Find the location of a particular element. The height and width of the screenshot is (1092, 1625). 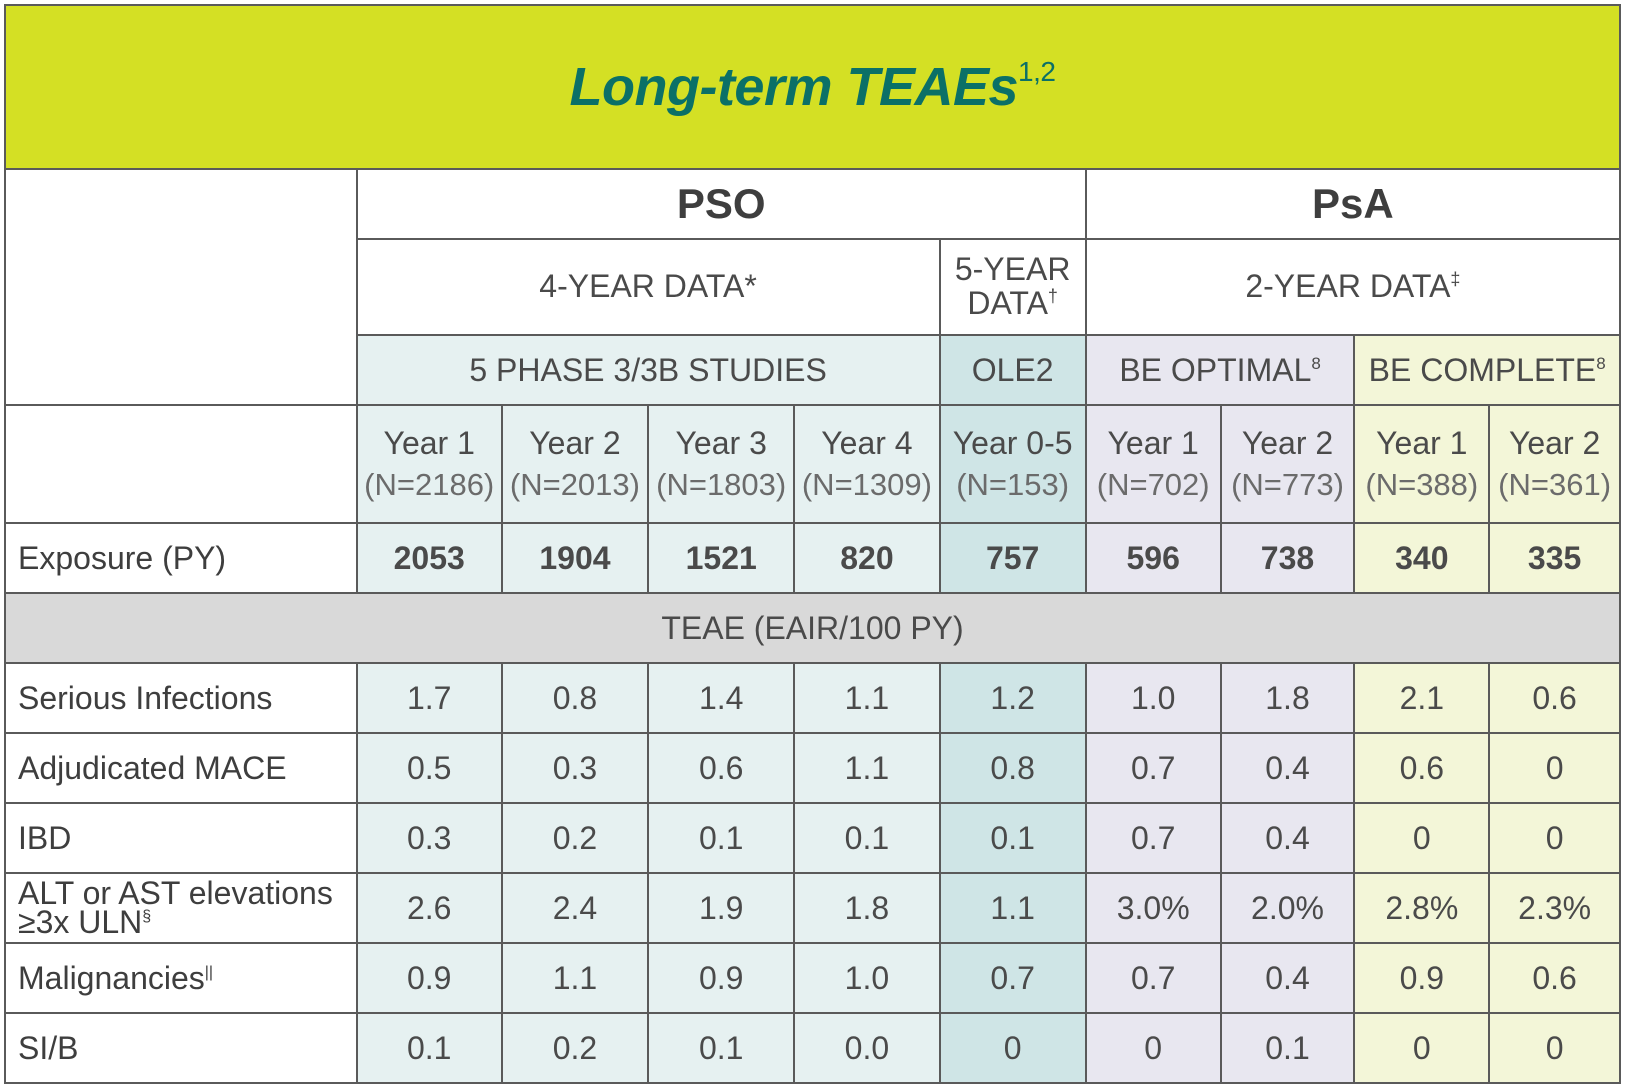

table-cell: 1521 is located at coordinates (721, 558).